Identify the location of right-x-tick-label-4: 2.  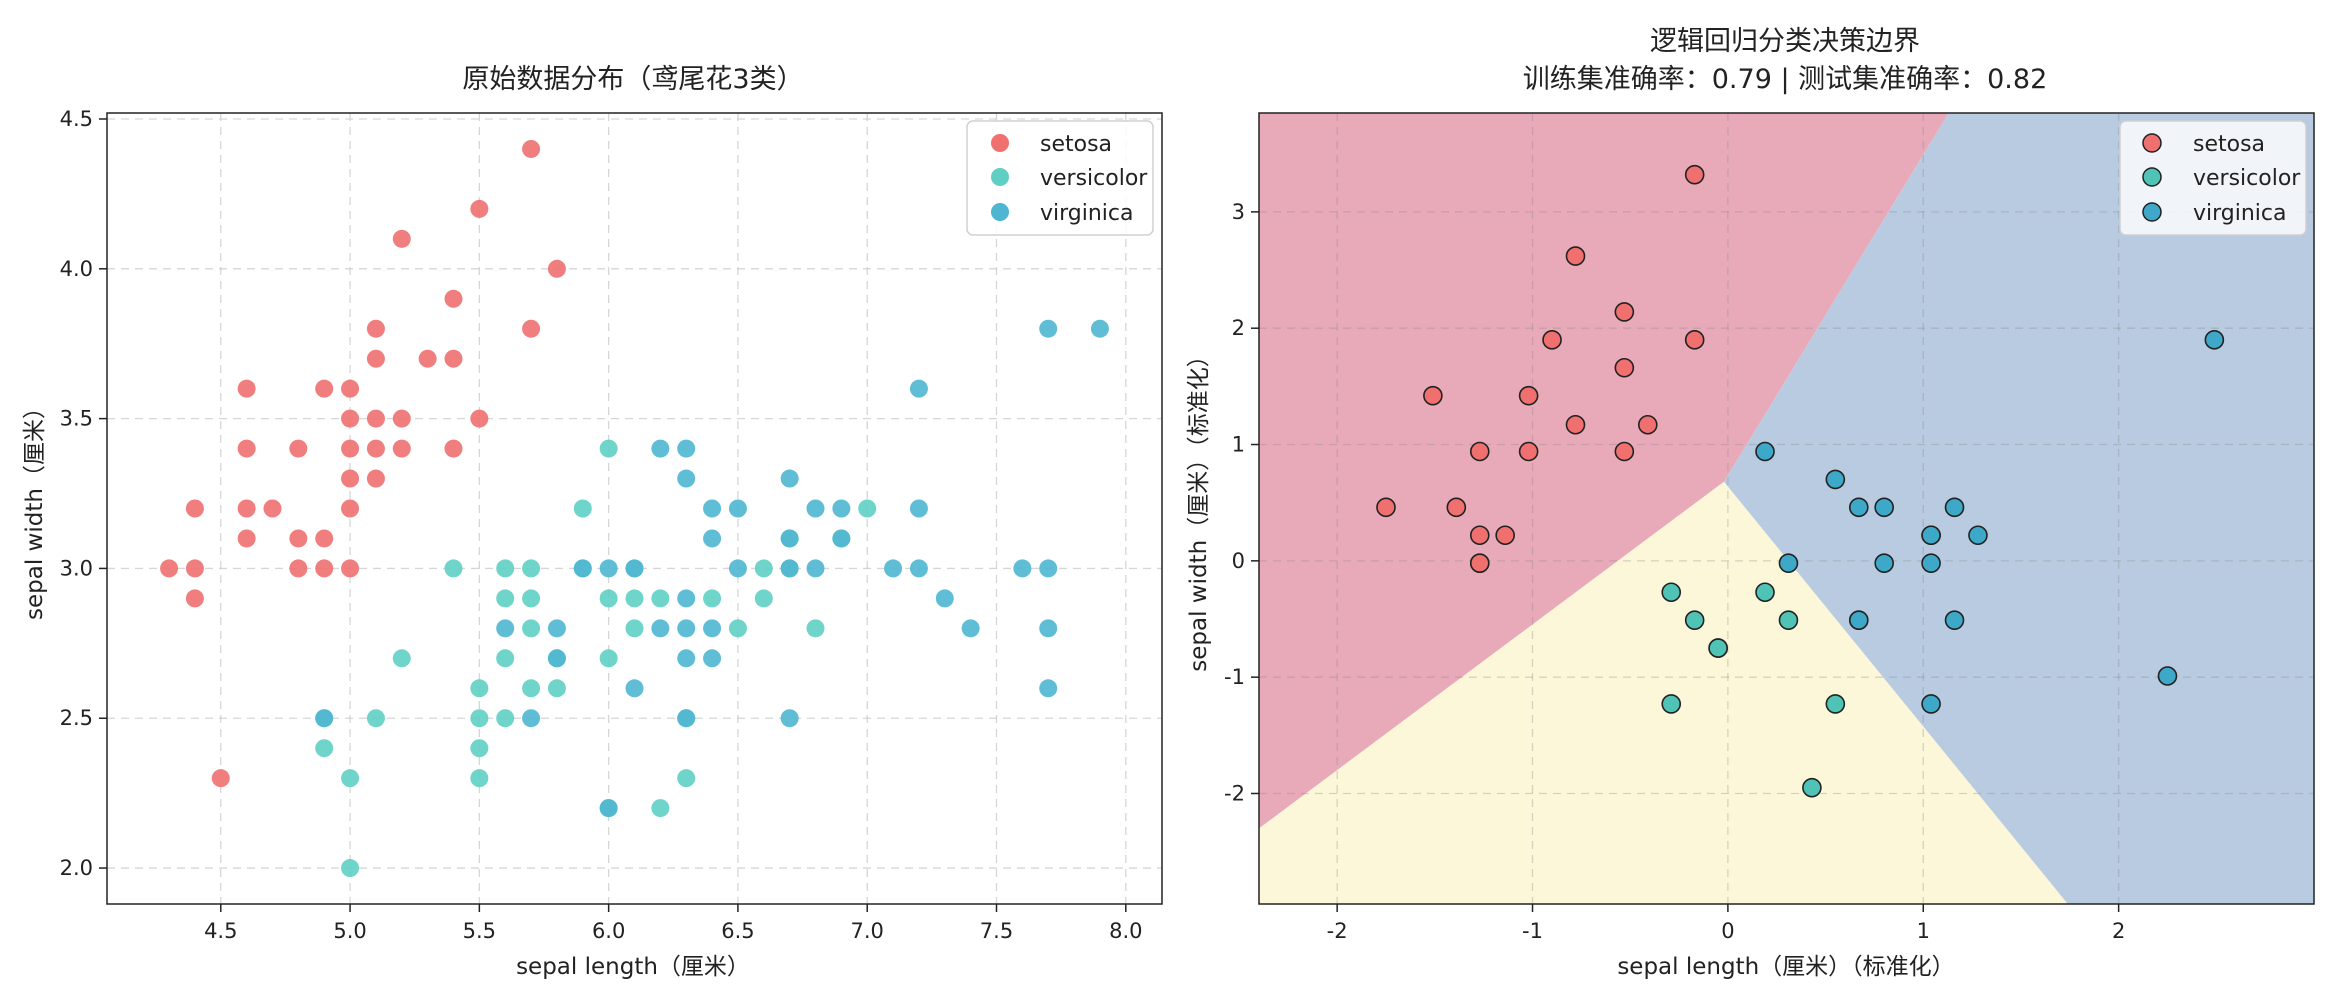
(2118, 931).